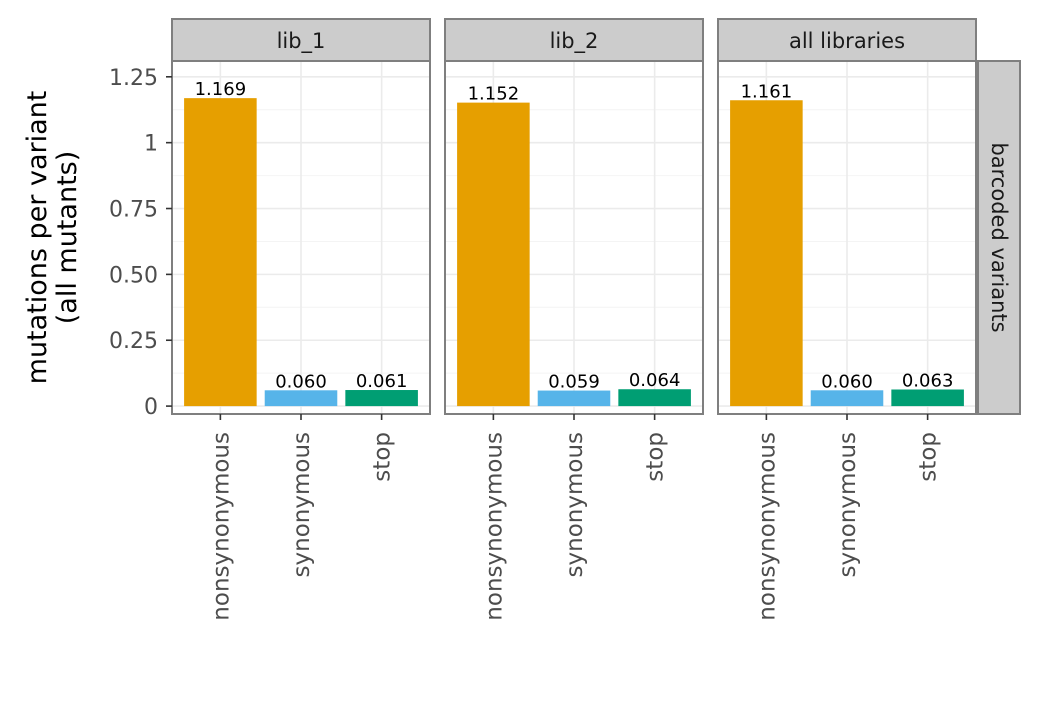 The height and width of the screenshot is (704, 1038). I want to click on y-axis-title-line1: mutations per variant, so click(37, 238).